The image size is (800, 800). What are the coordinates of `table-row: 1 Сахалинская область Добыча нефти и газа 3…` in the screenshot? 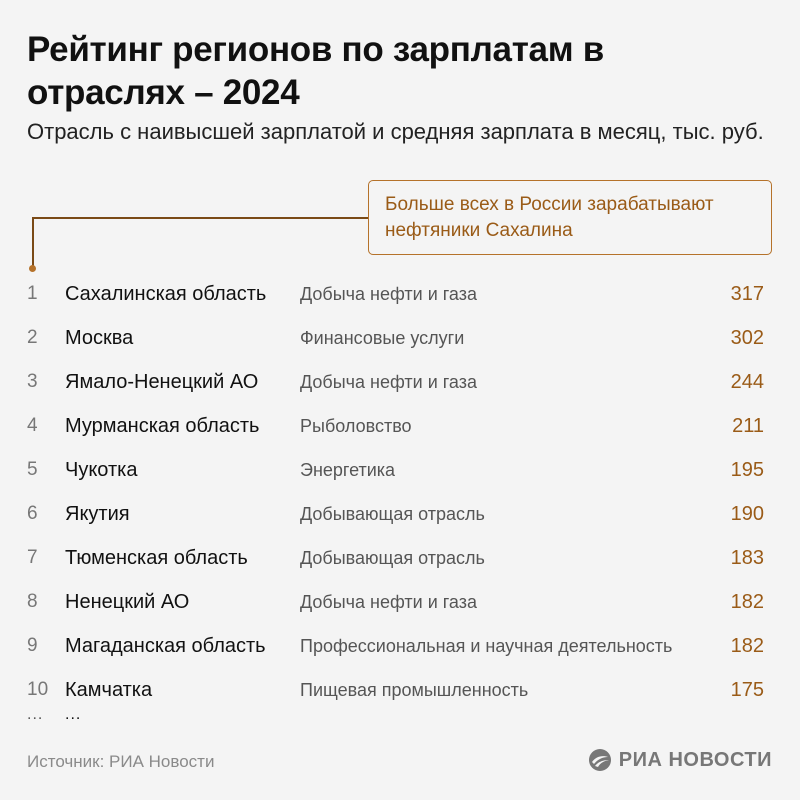 It's located at (400, 294).